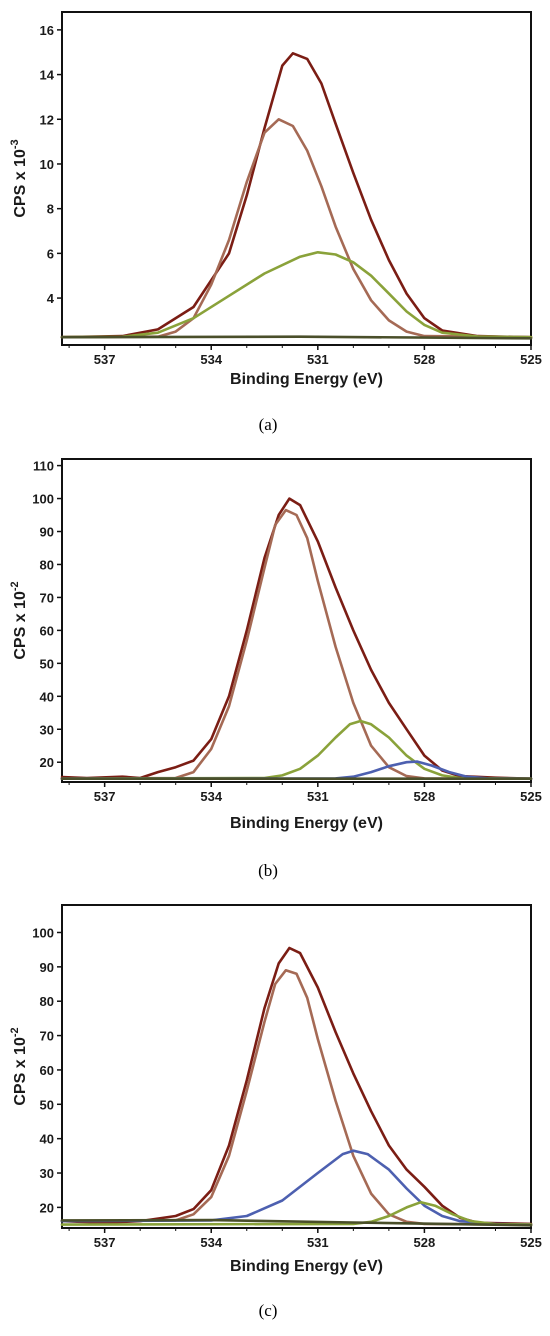 This screenshot has height=1336, width=550. Describe the element at coordinates (47, 119) in the screenshot. I see `y-tick-label: 12` at that location.